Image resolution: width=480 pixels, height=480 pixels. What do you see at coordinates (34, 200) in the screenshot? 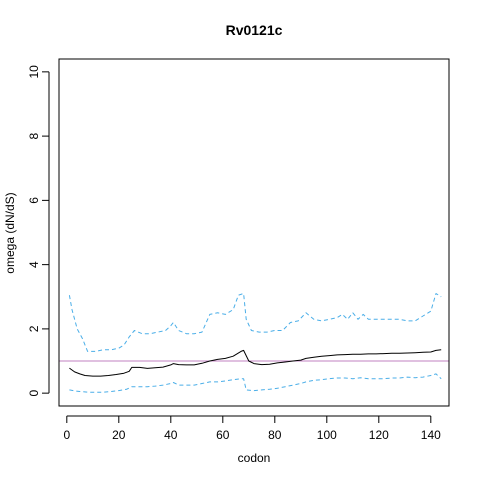
I see `y-tick-label: 6` at bounding box center [34, 200].